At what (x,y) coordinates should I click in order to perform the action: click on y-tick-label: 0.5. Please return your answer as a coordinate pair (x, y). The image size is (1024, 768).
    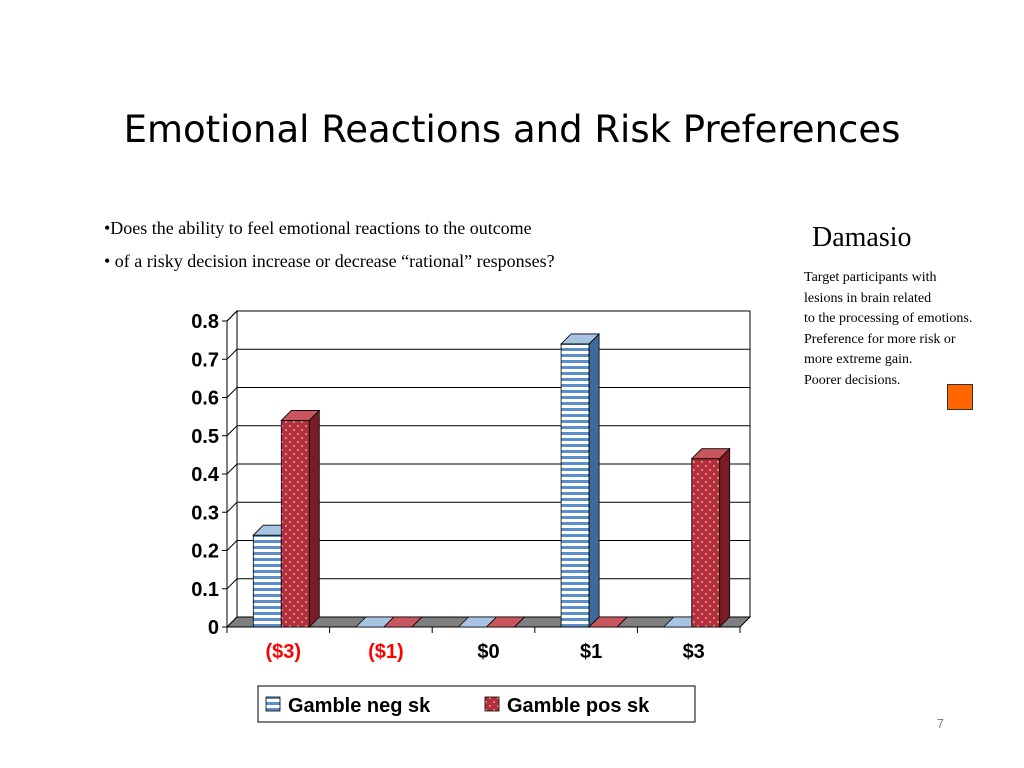
    Looking at the image, I should click on (205, 437).